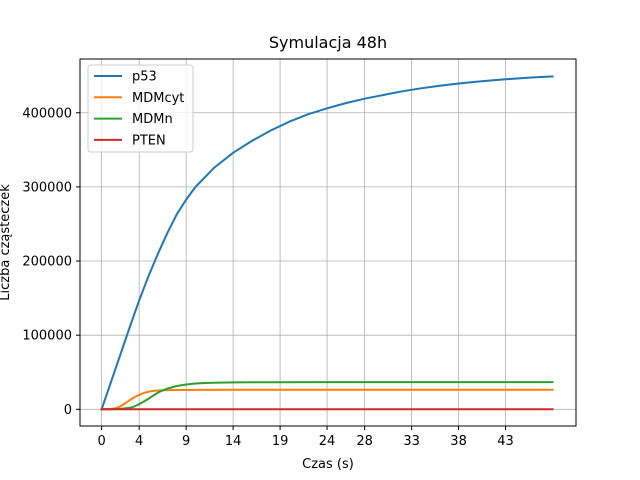  I want to click on x-tick-label: 24, so click(327, 441).